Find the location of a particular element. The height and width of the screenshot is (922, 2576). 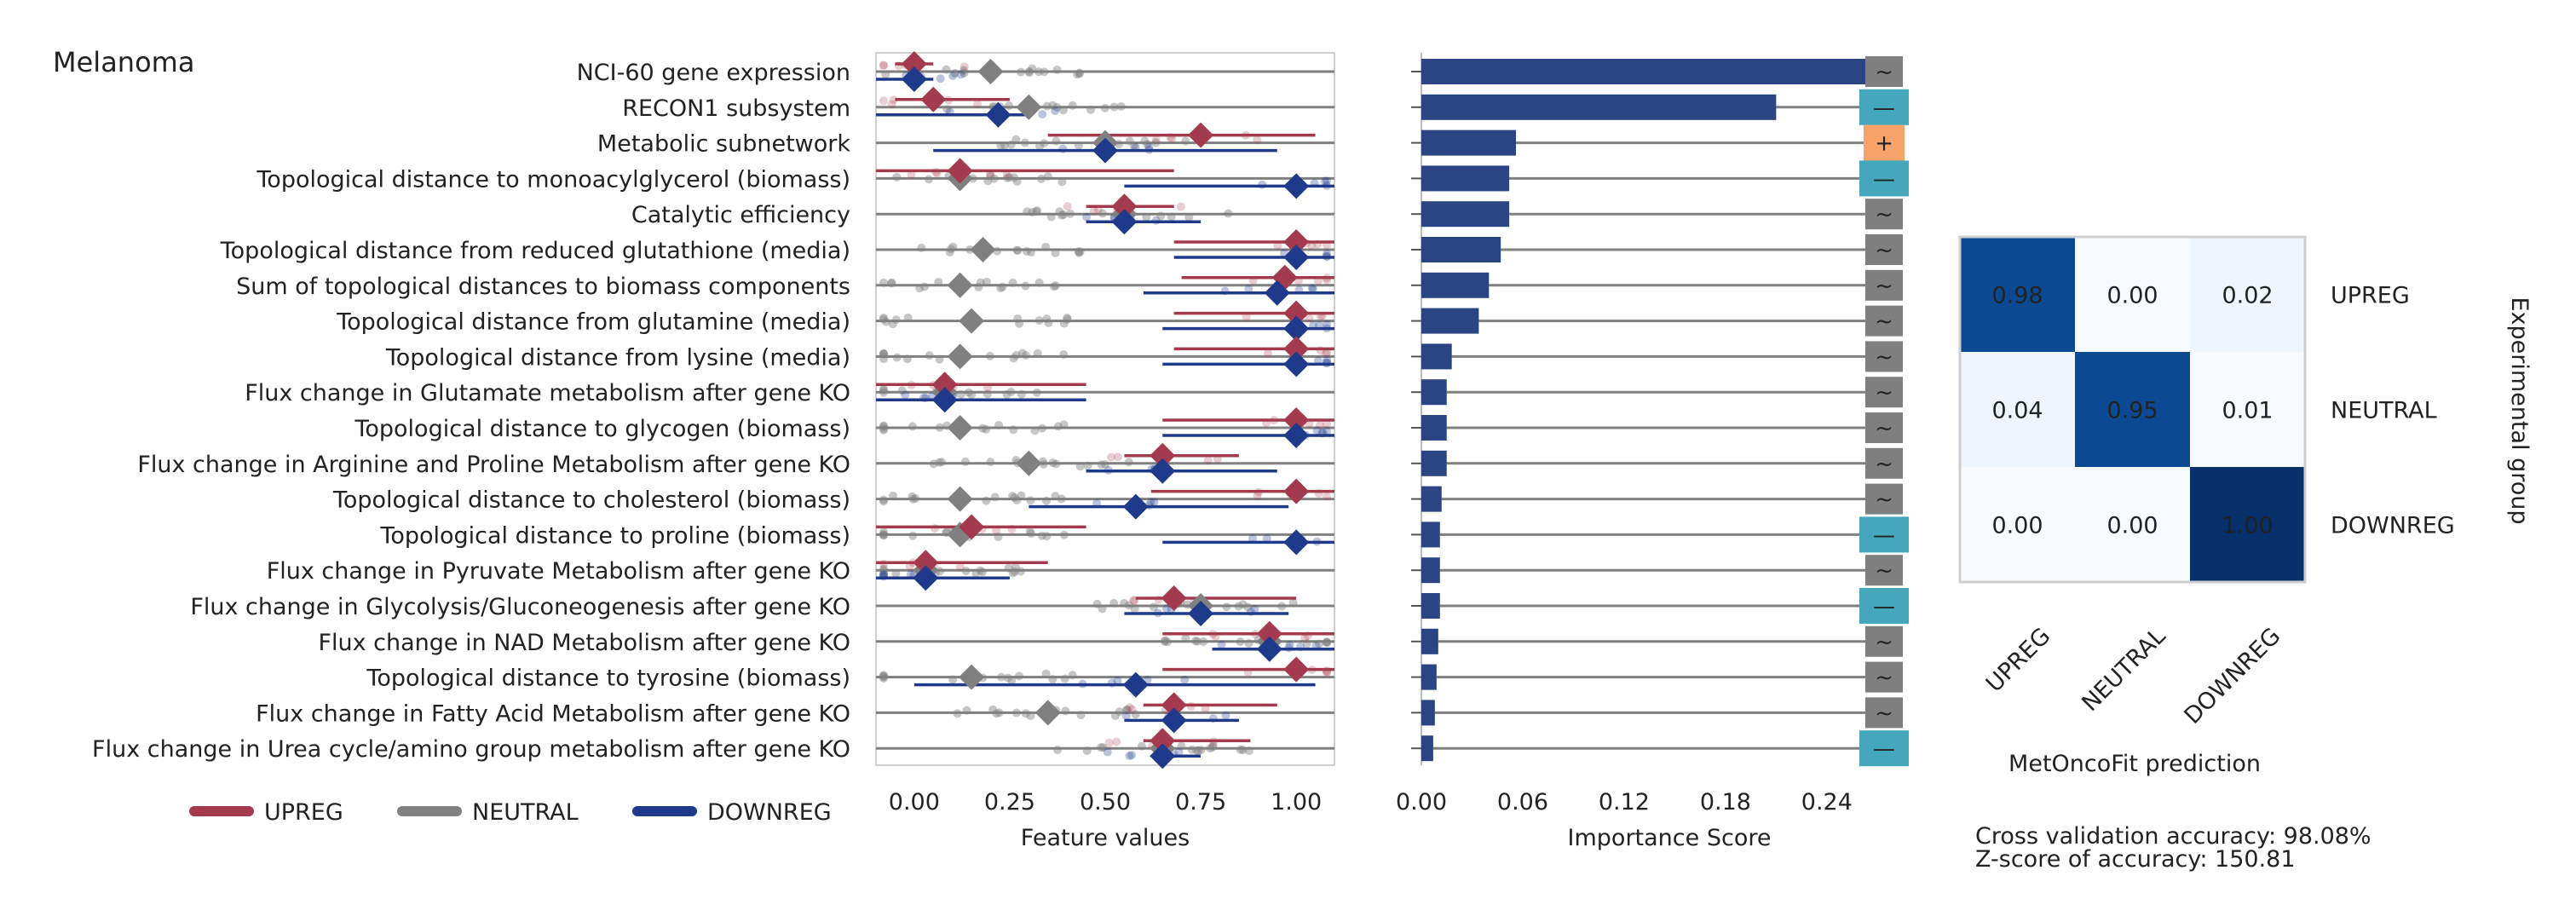

matrix-value: 0.02 is located at coordinates (2247, 296).